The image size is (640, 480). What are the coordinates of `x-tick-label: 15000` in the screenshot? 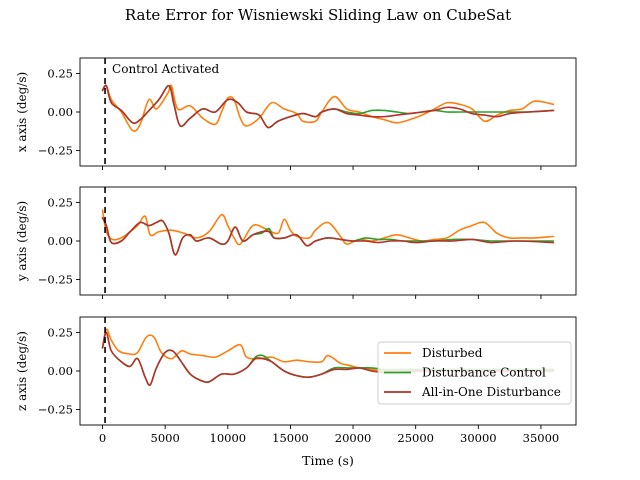 It's located at (290, 438).